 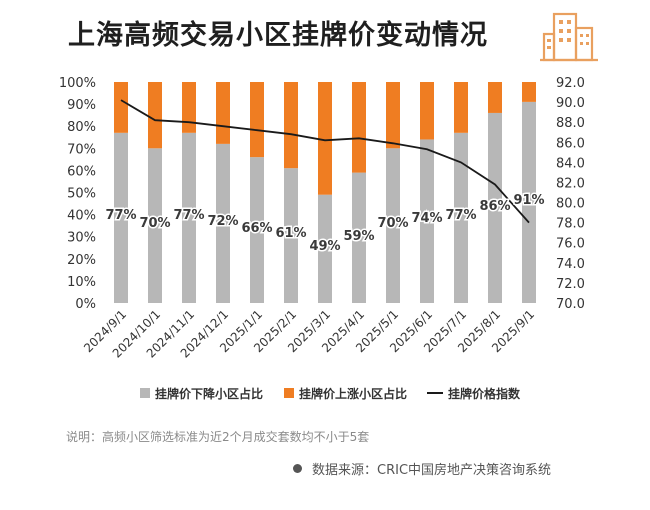 I want to click on bar-up-2024/10/1, so click(x=155, y=115).